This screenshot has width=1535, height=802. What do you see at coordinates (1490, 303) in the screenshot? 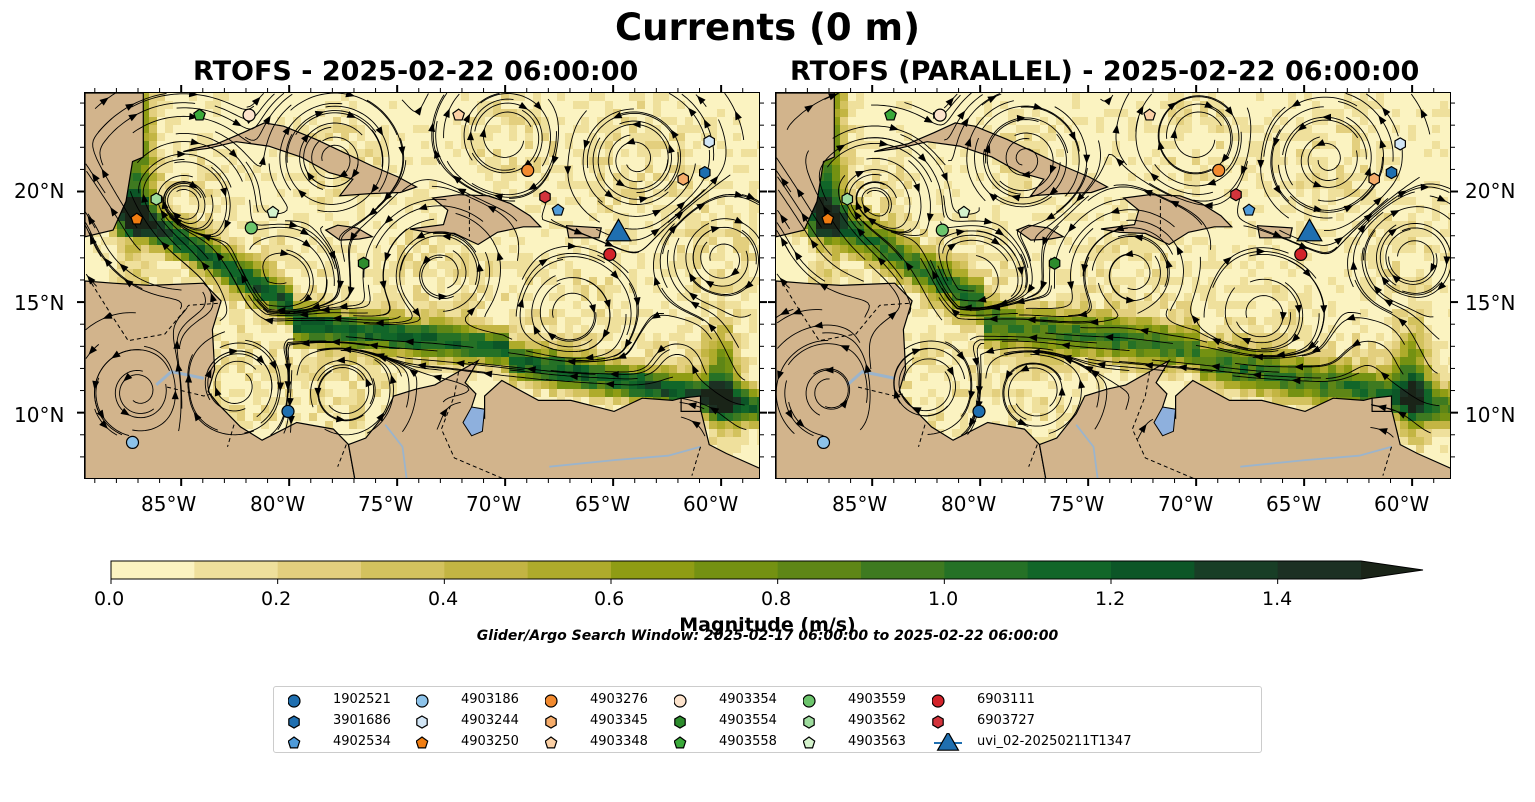
I see `lat-tick-15N-right: 15°N` at bounding box center [1490, 303].